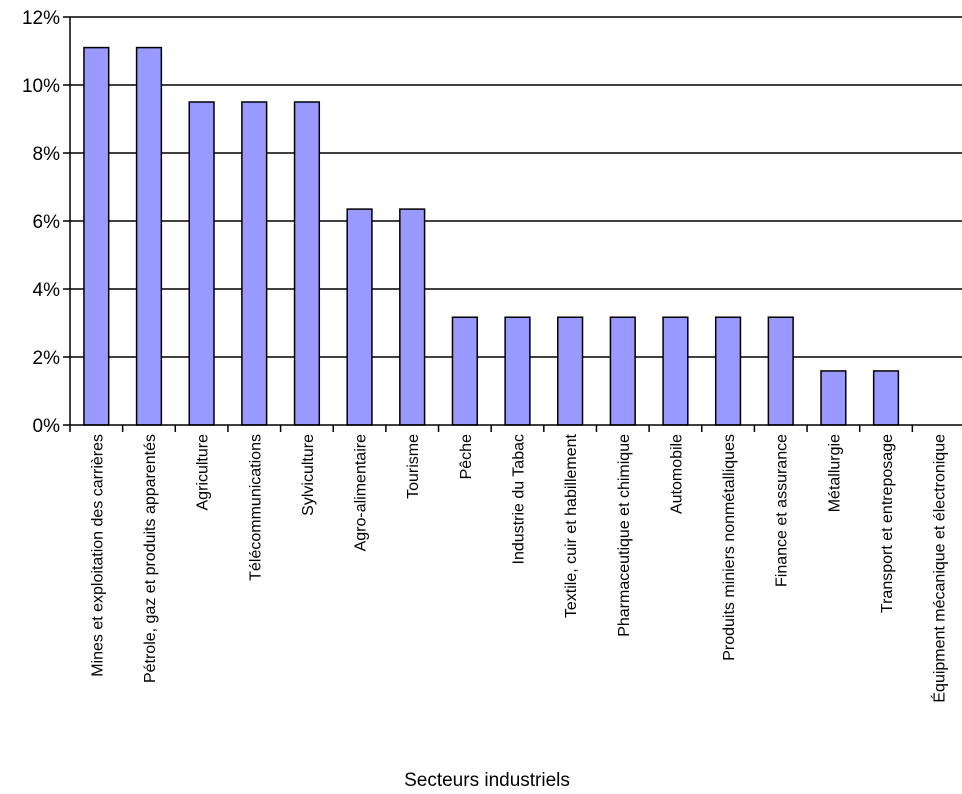 The width and height of the screenshot is (962, 794). Describe the element at coordinates (624, 535) in the screenshot. I see `x-tick-label: Pharmaceutique et chimique` at that location.